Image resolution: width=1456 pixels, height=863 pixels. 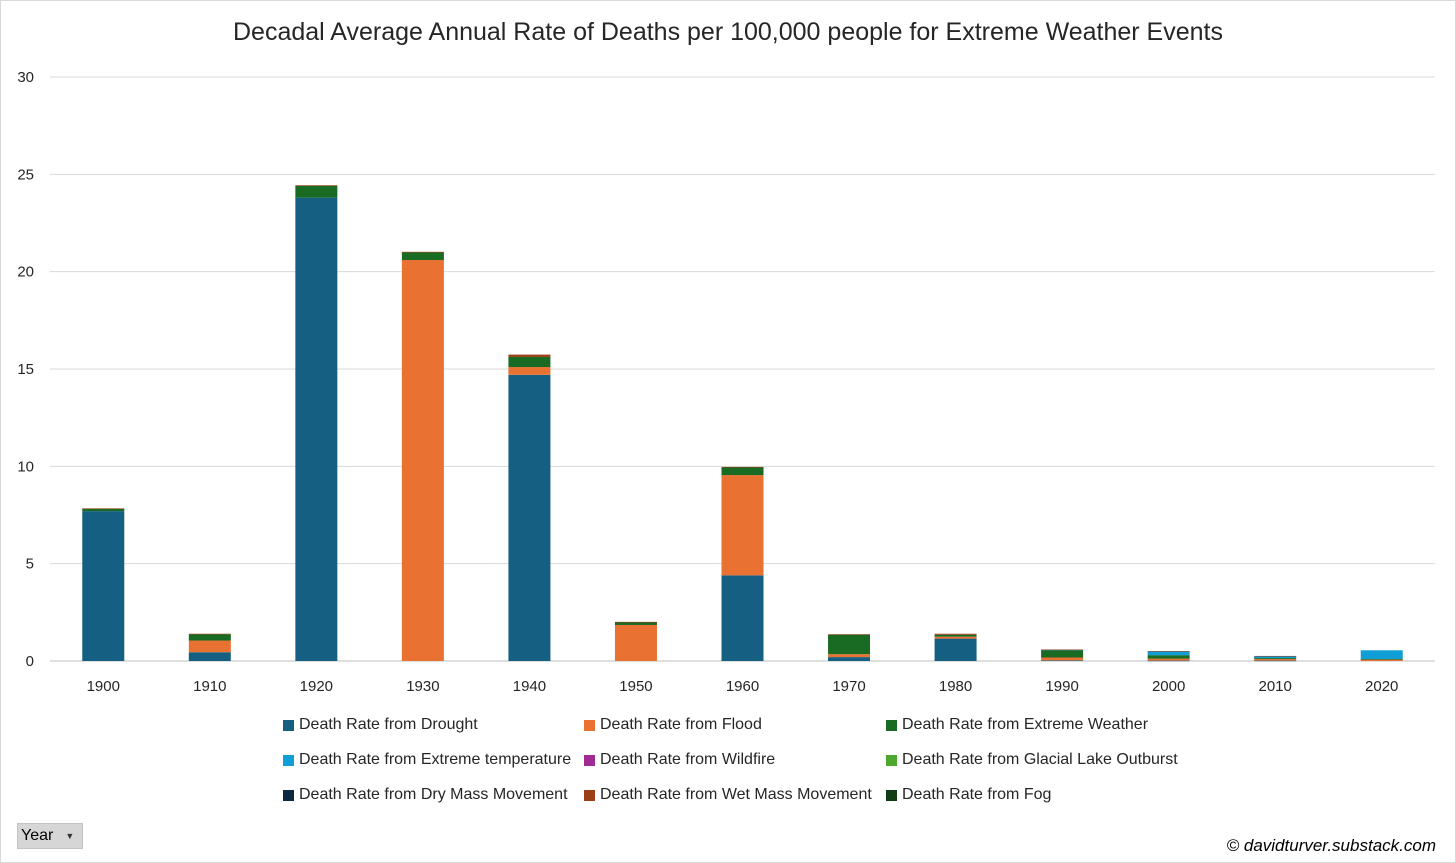 I want to click on x-tick-label: 2010, so click(x=1275, y=686).